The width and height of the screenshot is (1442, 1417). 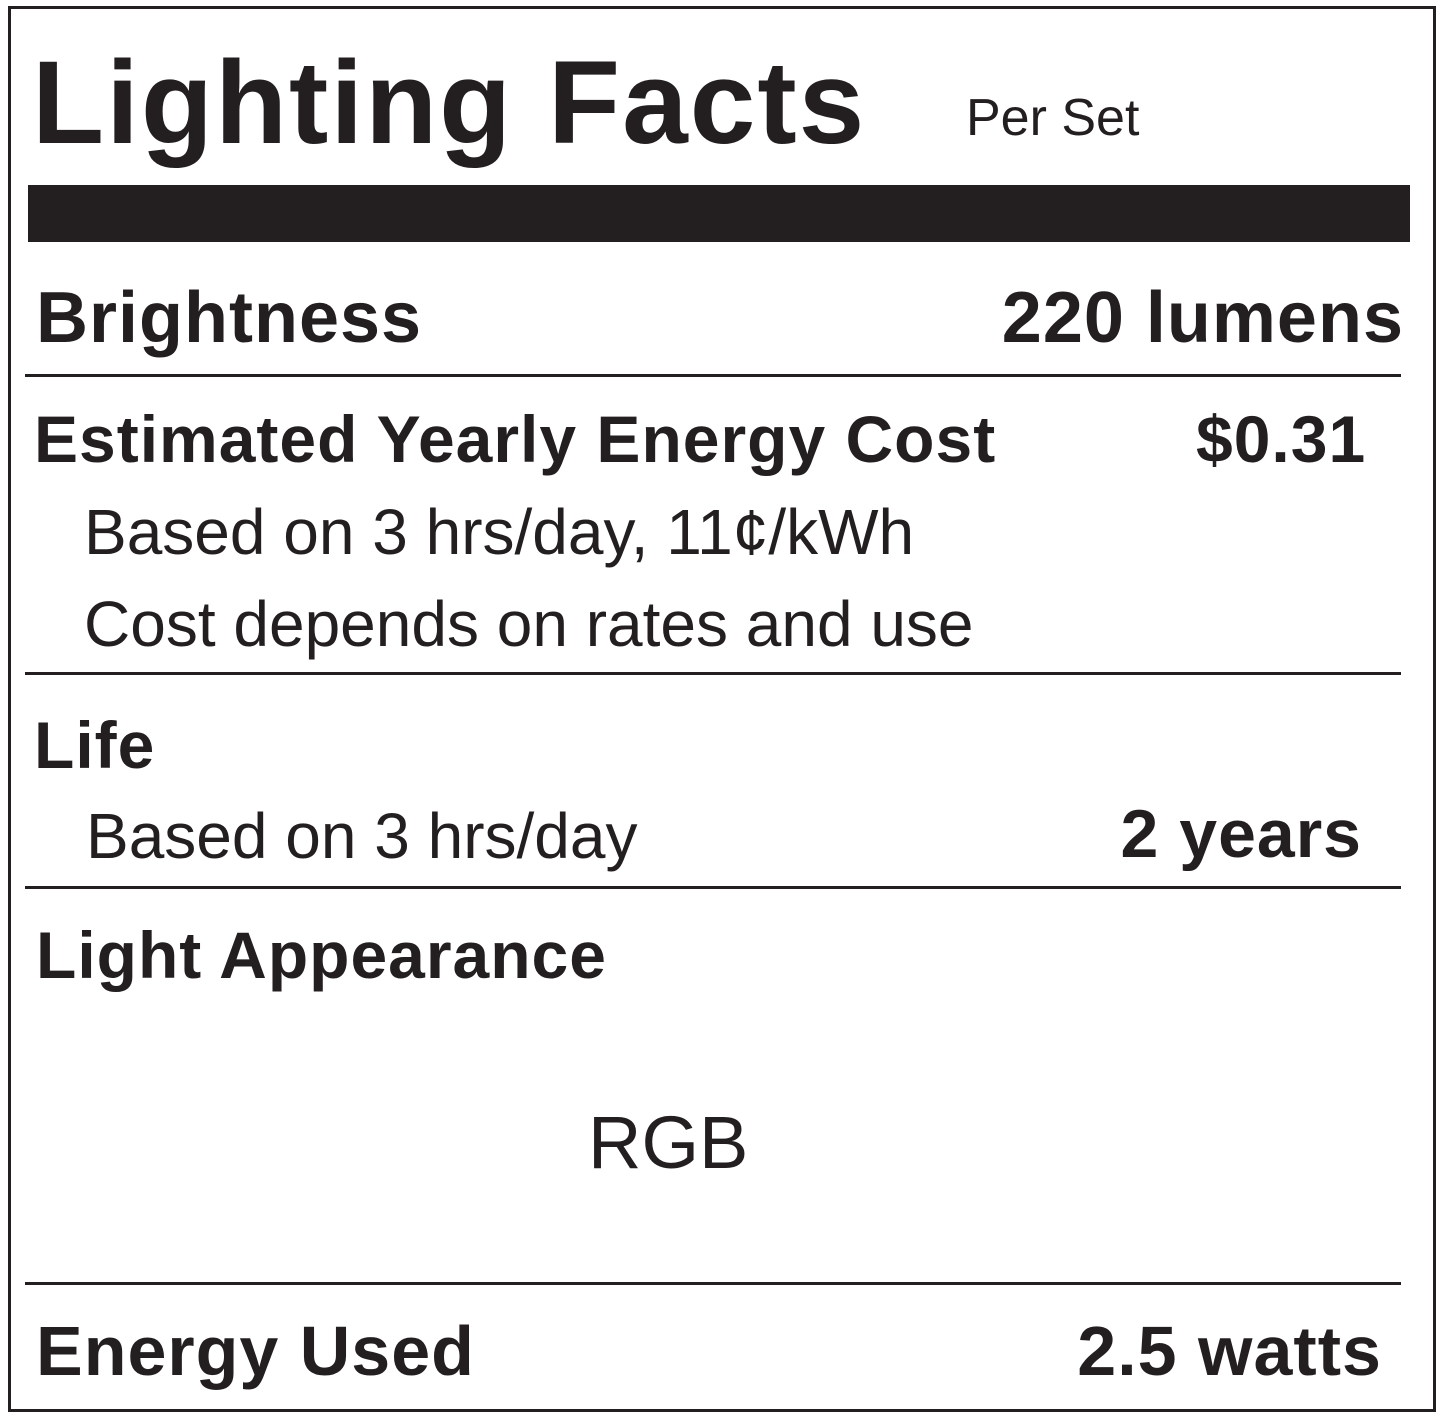 What do you see at coordinates (449, 103) in the screenshot?
I see `label-title: Lighting Facts` at bounding box center [449, 103].